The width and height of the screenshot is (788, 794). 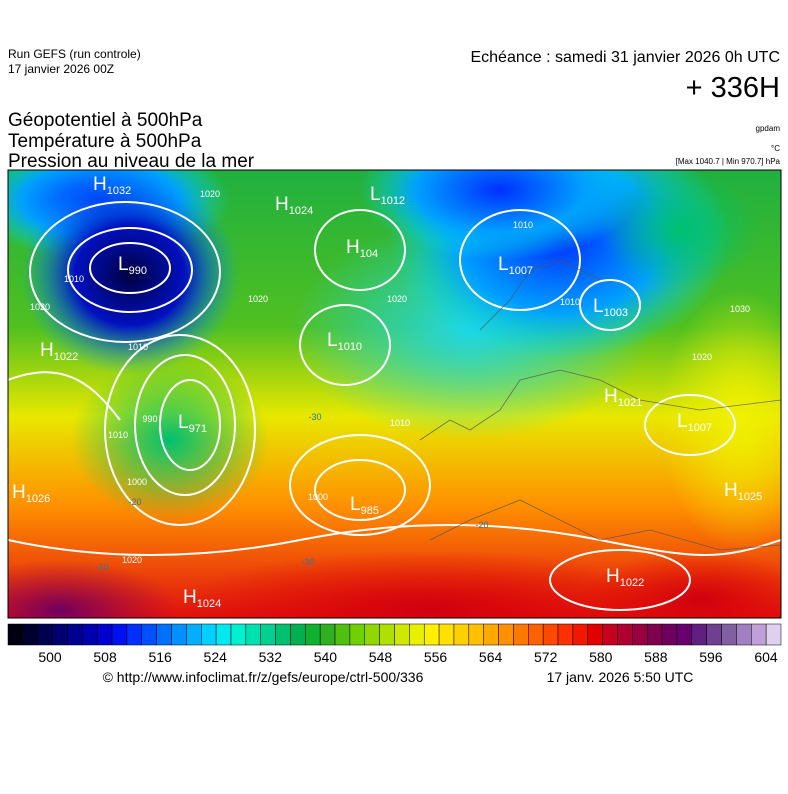 I want to click on colorbar-tick-label: 556, so click(x=436, y=657).